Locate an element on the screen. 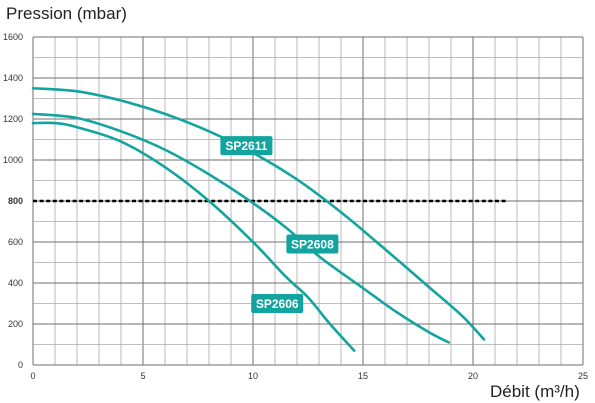  x-tick-label: 0 is located at coordinates (32, 376).